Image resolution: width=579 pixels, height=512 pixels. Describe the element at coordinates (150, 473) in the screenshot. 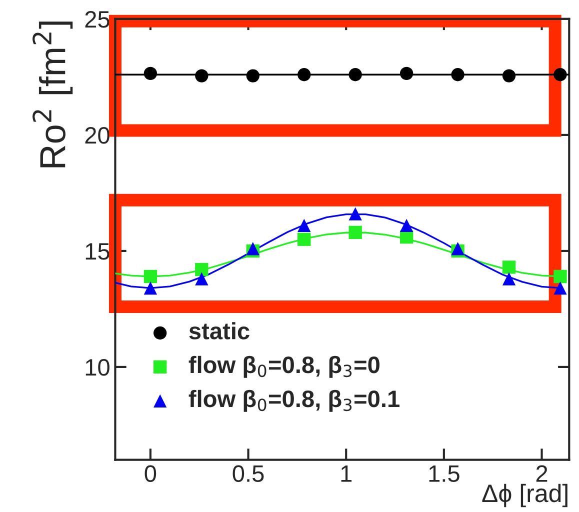

I see `x-tick-label: 0` at that location.